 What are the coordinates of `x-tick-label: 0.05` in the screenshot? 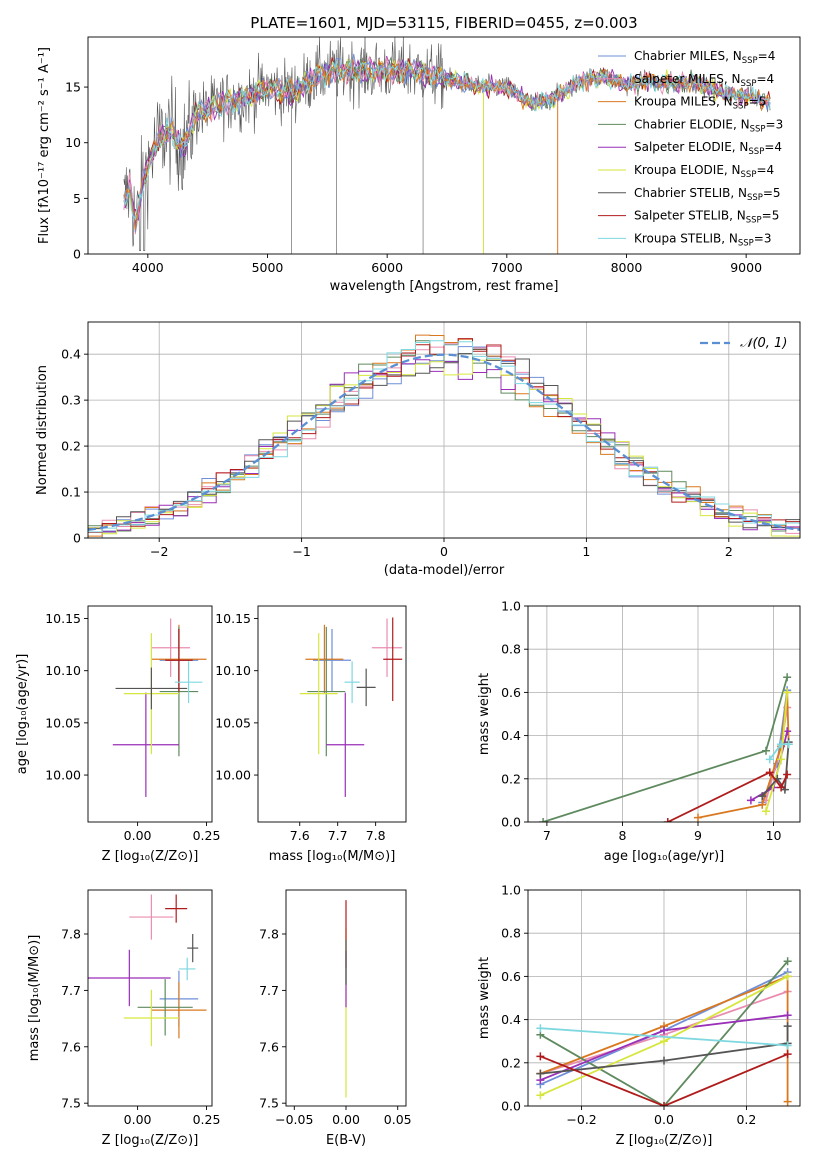 It's located at (398, 1119).